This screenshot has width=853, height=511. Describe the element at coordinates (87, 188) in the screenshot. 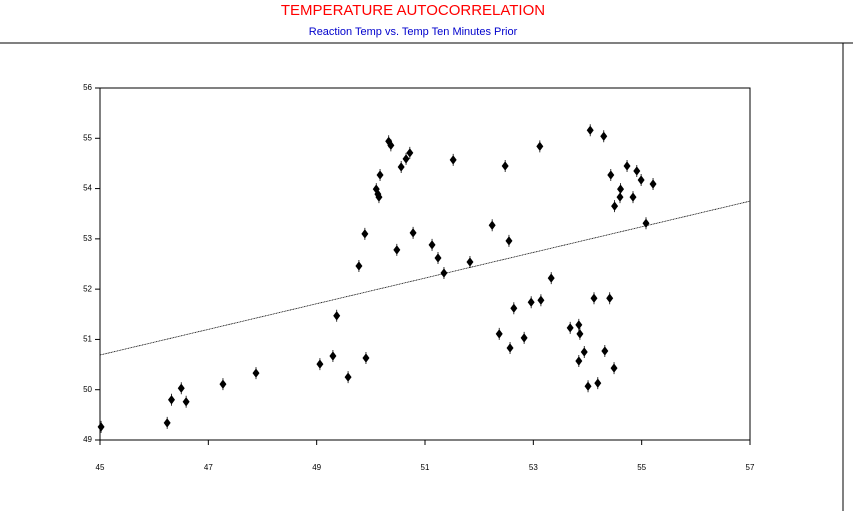

I see `y-tick-label: 54` at that location.